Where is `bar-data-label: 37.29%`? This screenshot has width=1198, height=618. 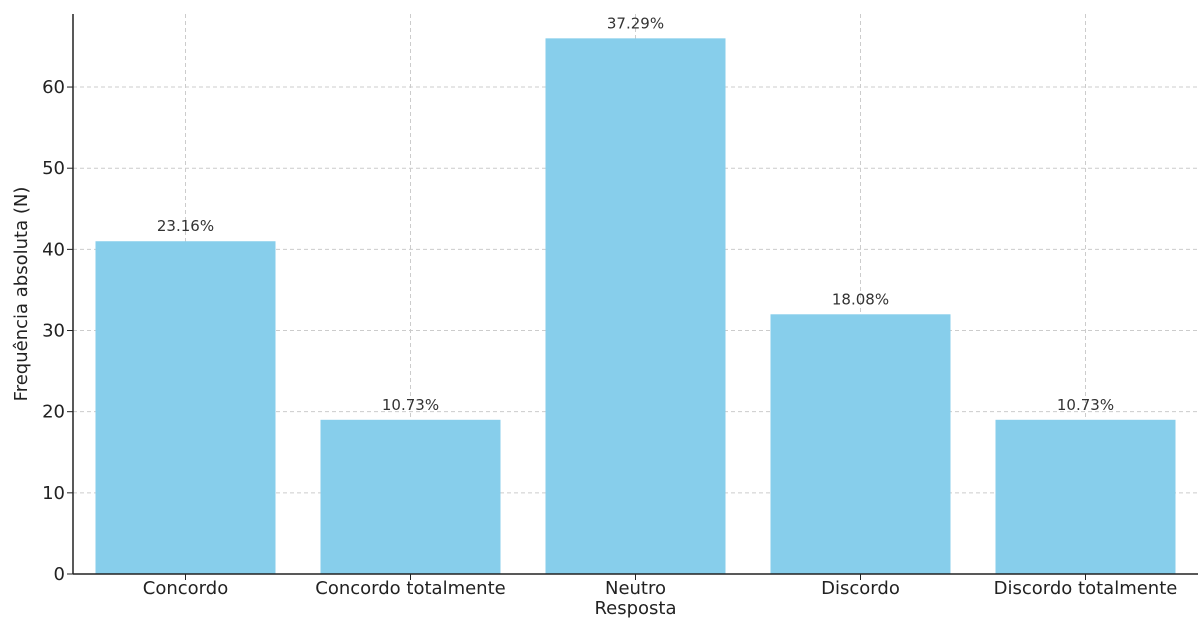
bar-data-label: 37.29% is located at coordinates (635, 23).